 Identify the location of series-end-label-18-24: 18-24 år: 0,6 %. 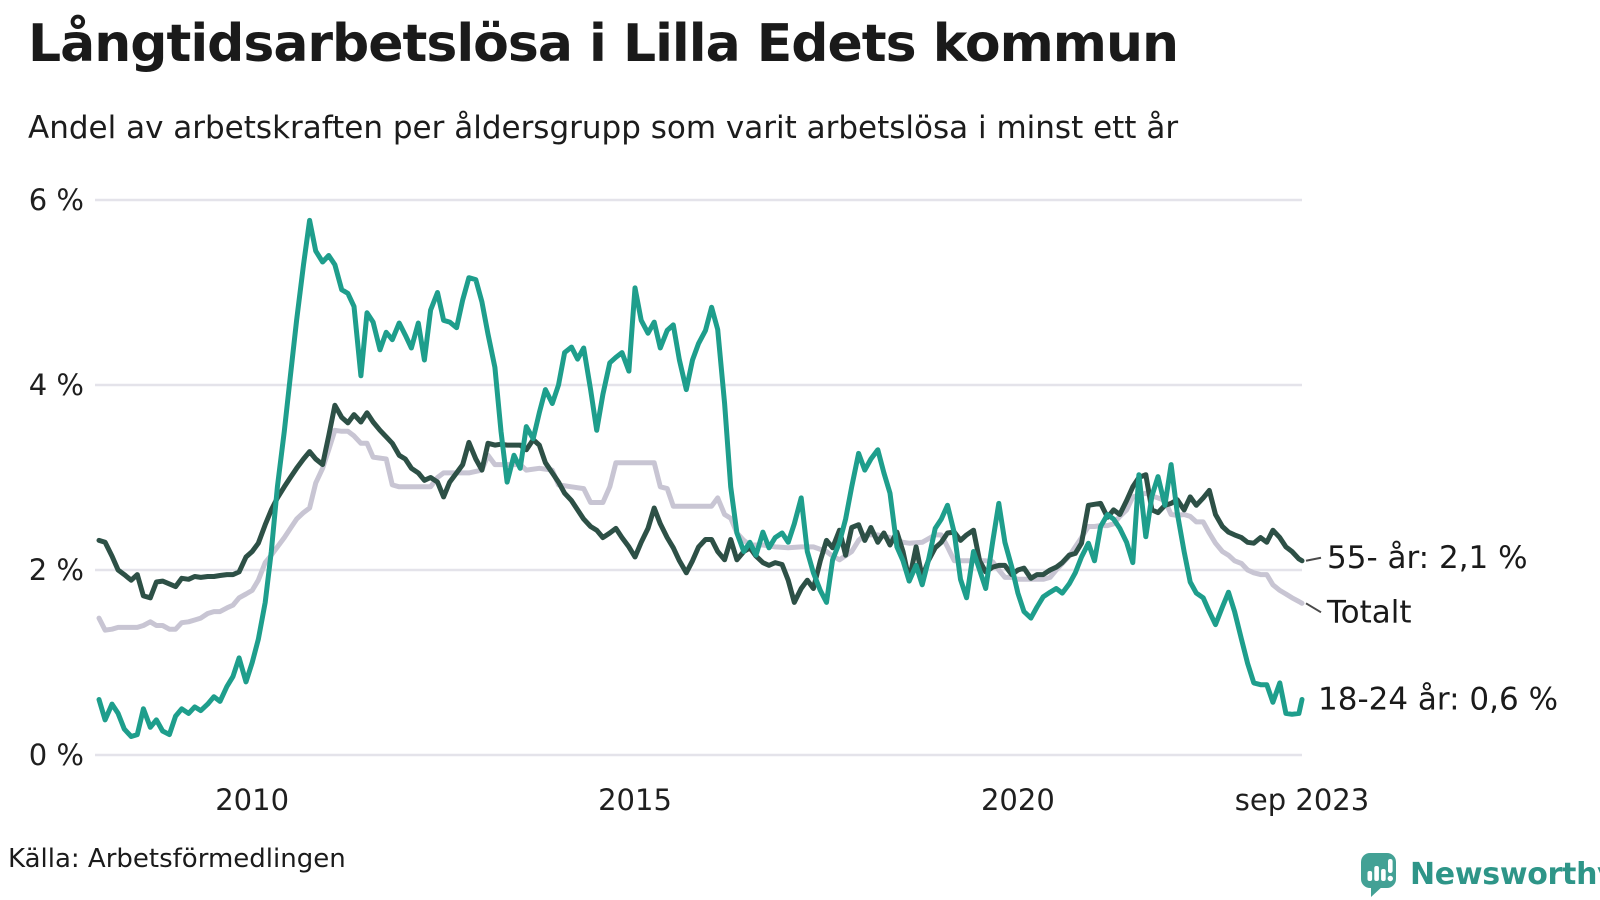
(1438, 700).